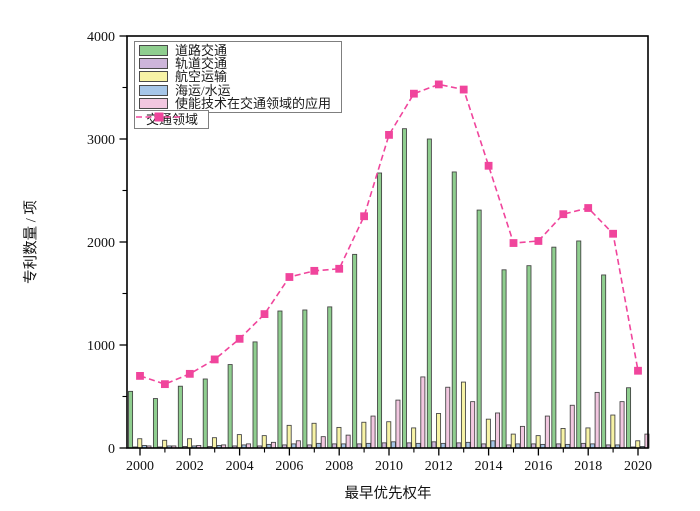 The height and width of the screenshot is (511, 700). What do you see at coordinates (201, 51) in the screenshot?
I see `legend-label-road: 道路交通` at bounding box center [201, 51].